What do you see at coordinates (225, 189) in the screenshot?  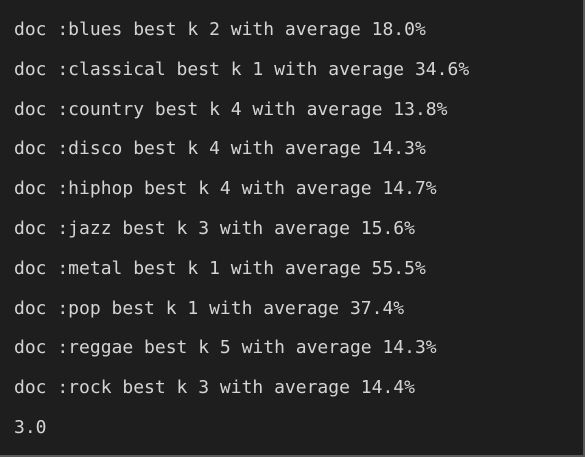 I see `output-line-hiphop: doc :hiphop best k 4 with average 14.7%` at bounding box center [225, 189].